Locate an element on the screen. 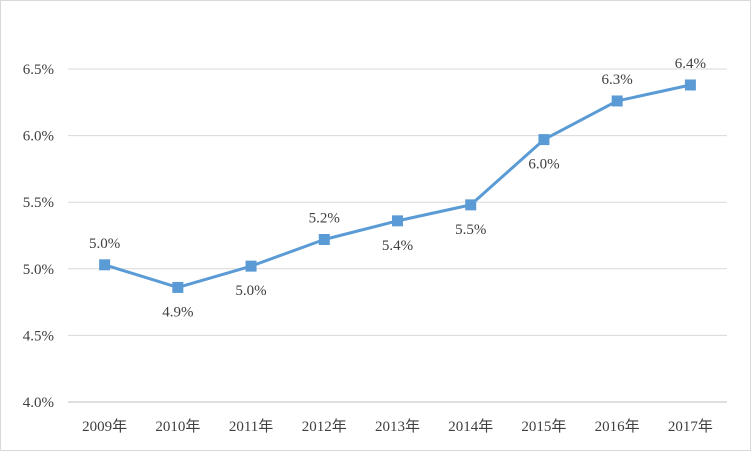 The height and width of the screenshot is (451, 751). y-axis-tick-labels: 4.0% 4.5% 5.0% 5.5% 6.0% 6.5% is located at coordinates (38, 236).